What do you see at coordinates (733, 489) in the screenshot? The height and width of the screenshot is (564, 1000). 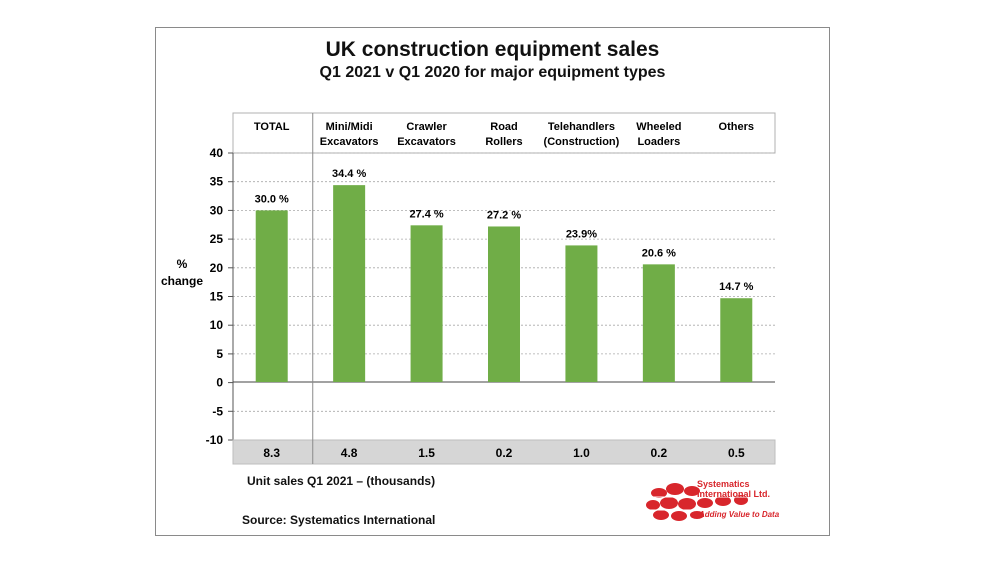 I see `logo-company-name: Systematics International Ltd.` at bounding box center [733, 489].